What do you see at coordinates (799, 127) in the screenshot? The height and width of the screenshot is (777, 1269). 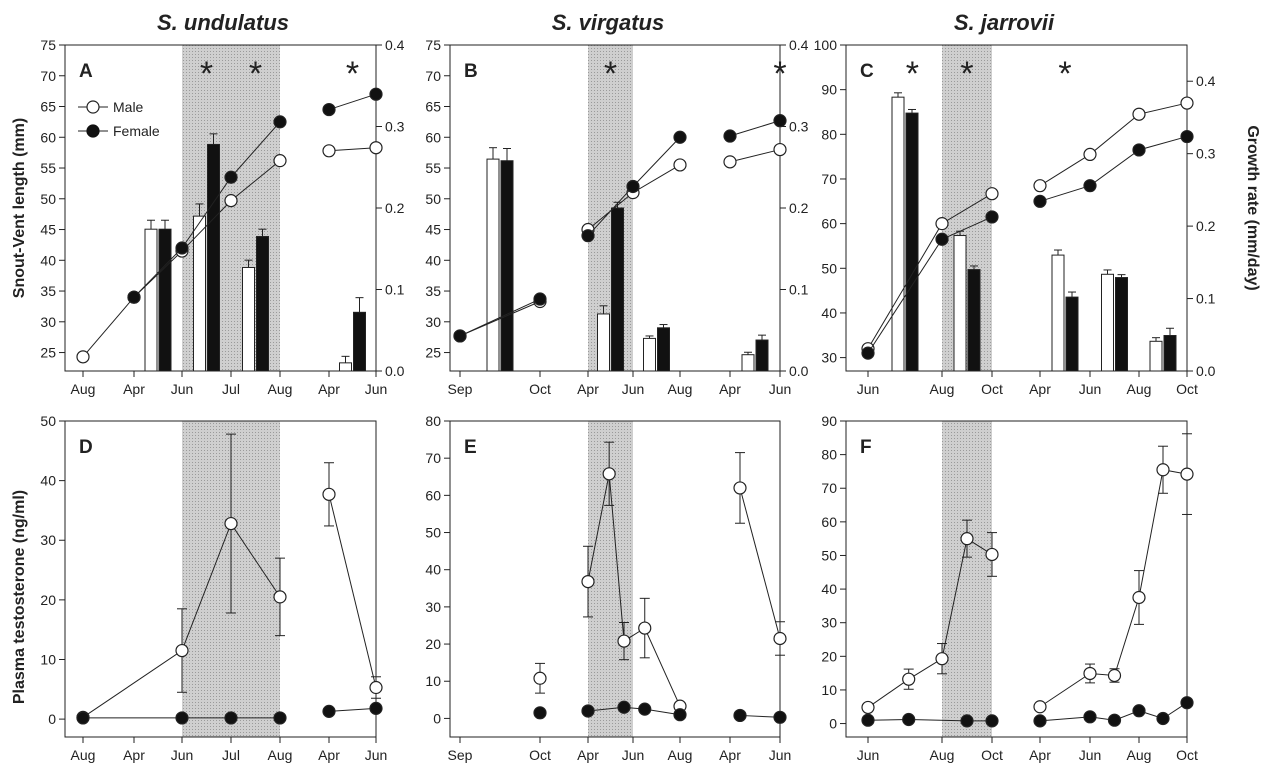 I see `y-tick-label-right: 0.3` at bounding box center [799, 127].